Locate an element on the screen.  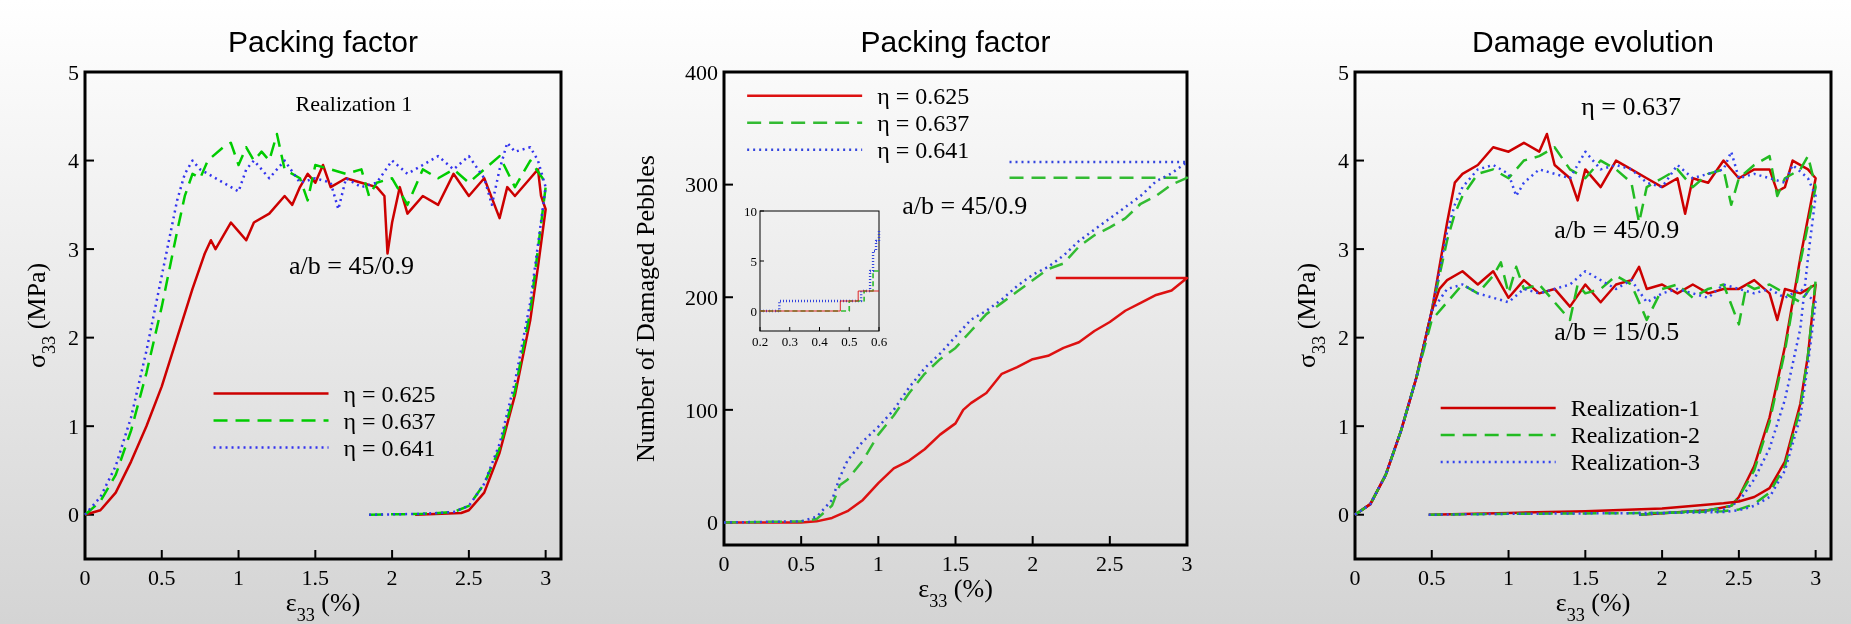
x-tick-label: 0.3 is located at coordinates (789, 341).